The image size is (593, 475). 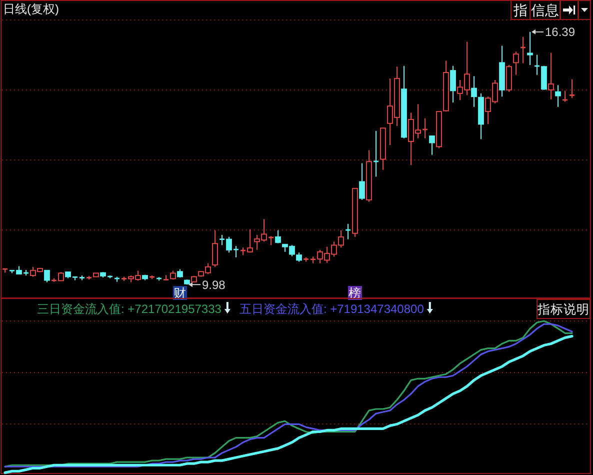 I want to click on annotation: 指, so click(x=520, y=10).